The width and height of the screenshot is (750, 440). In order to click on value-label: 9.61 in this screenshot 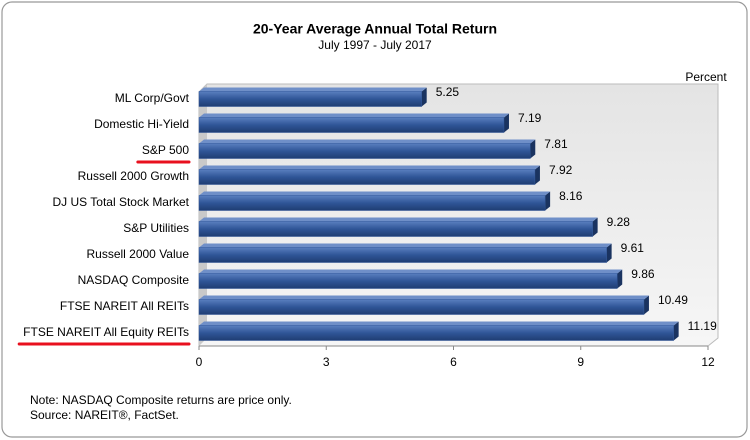, I will do `click(633, 248)`.